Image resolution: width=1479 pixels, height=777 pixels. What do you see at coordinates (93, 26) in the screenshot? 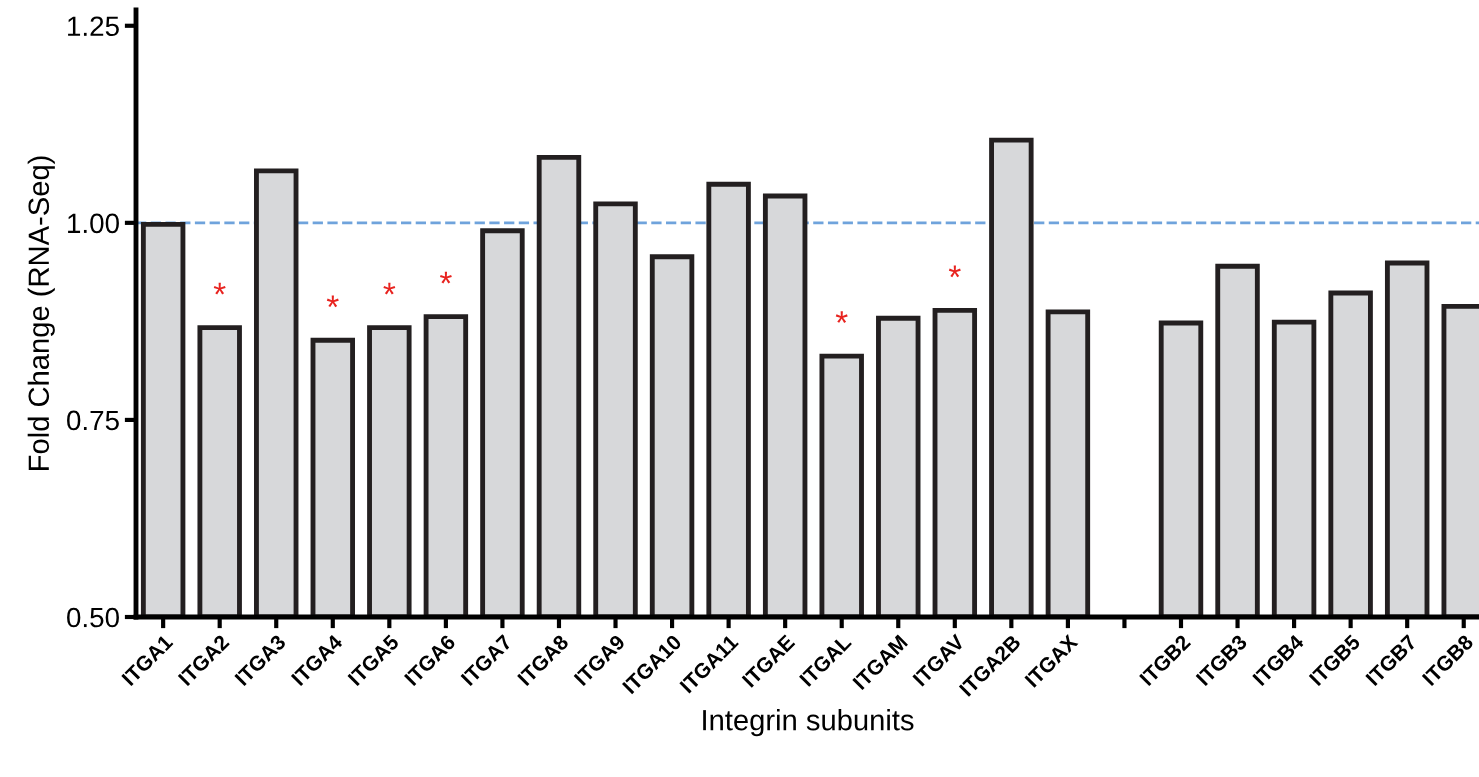
I see `y-tick-label: 1.25` at bounding box center [93, 26].